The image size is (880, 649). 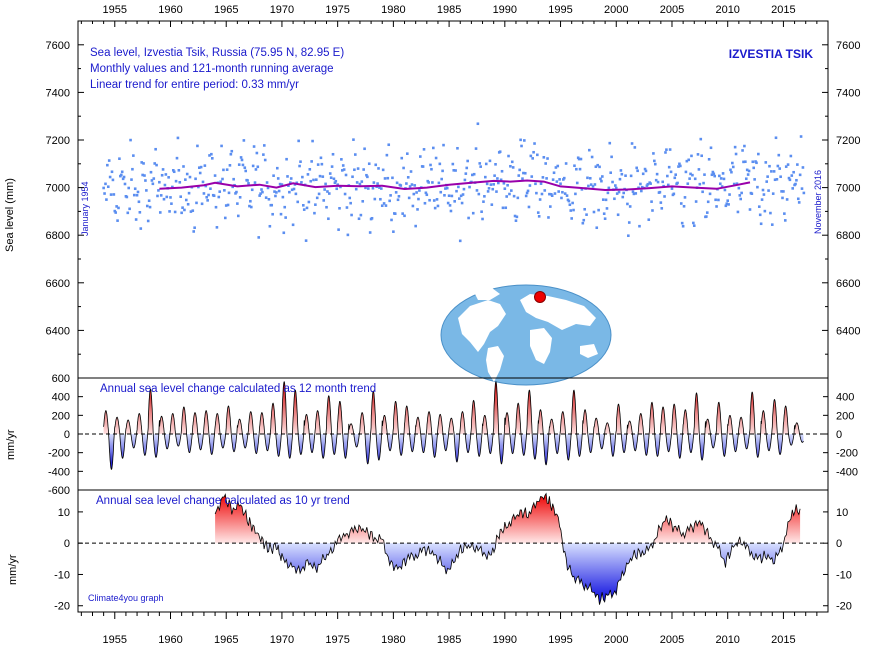 What do you see at coordinates (115, 640) in the screenshot?
I see `bottom-x-tick-label: 1955` at bounding box center [115, 640].